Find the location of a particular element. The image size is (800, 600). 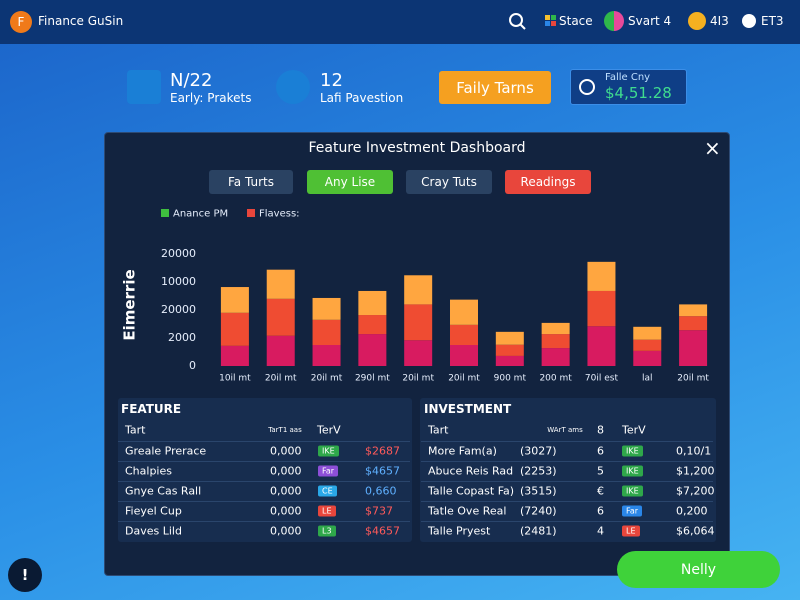

x-tick-label: 290l mt is located at coordinates (372, 379).